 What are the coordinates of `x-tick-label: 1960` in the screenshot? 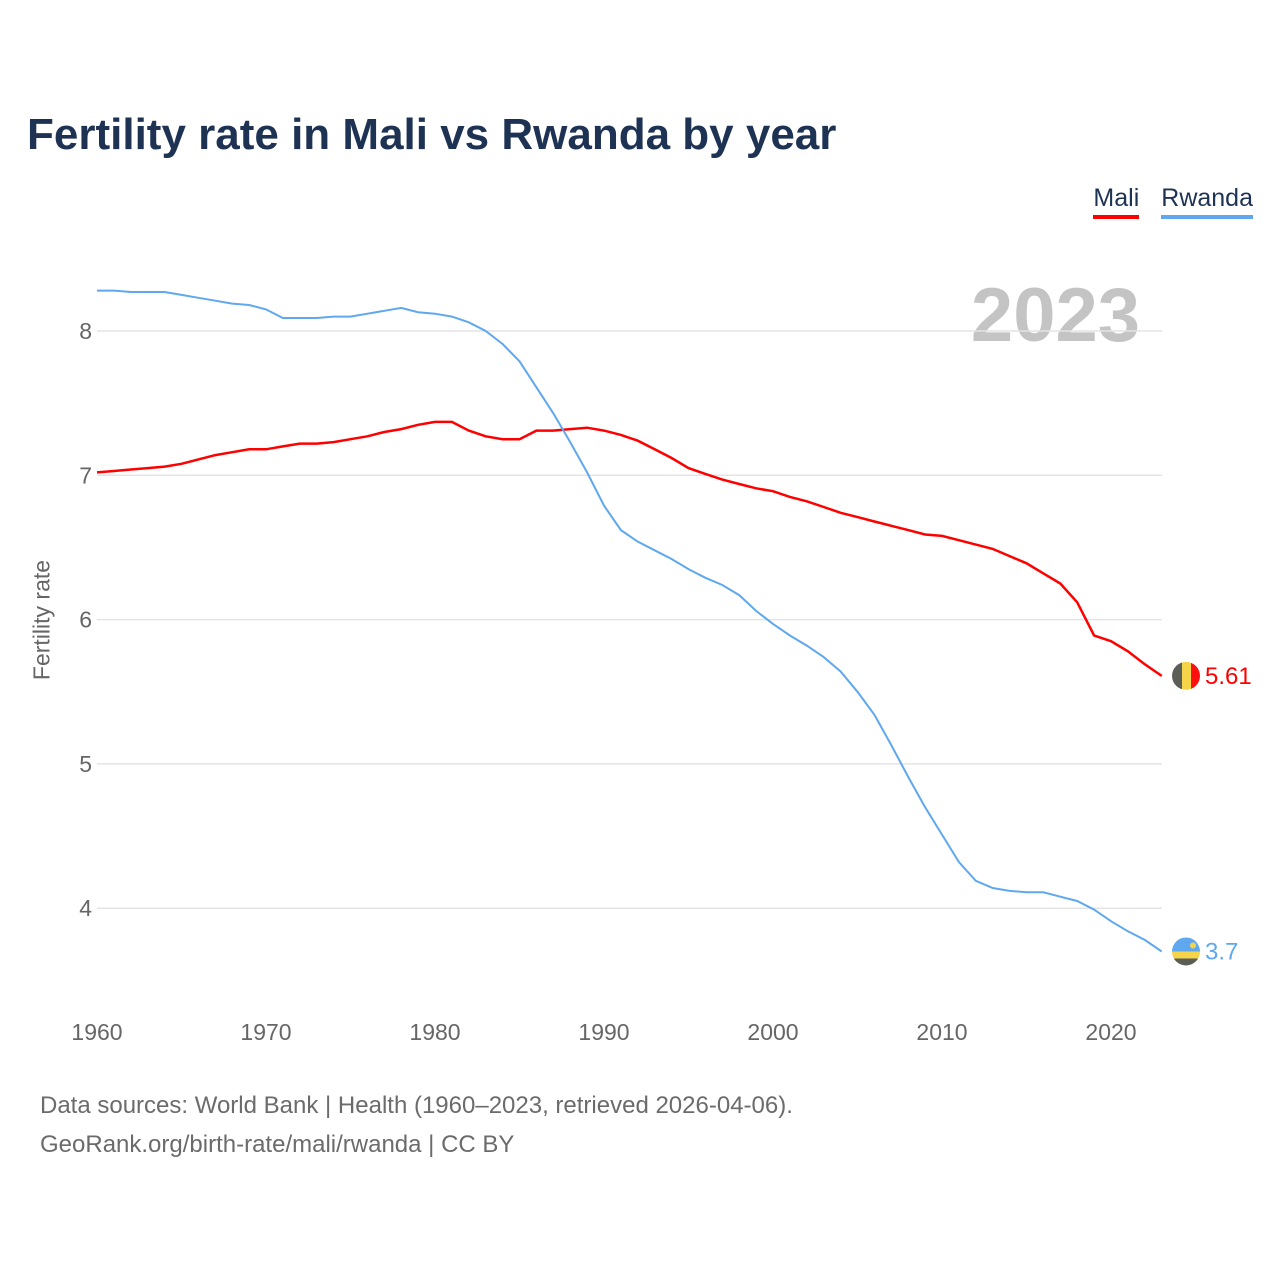 It's located at (96, 1032).